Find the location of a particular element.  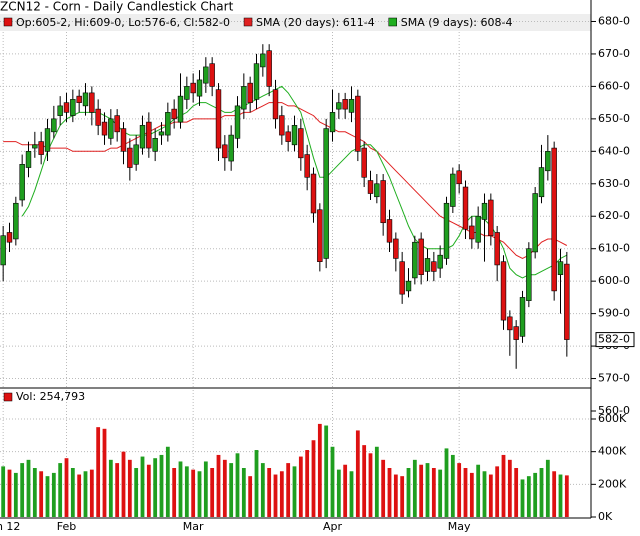

y-tick-label: 0K is located at coordinates (605, 516).